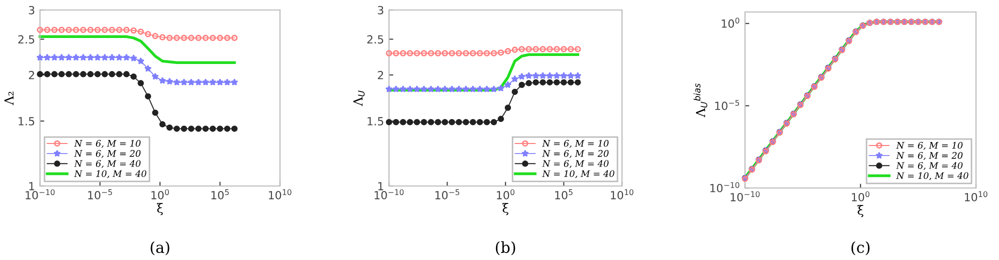 This screenshot has height=260, width=999. I want to click on y-tick-label: 10$^{−5}$, so click(727, 105).